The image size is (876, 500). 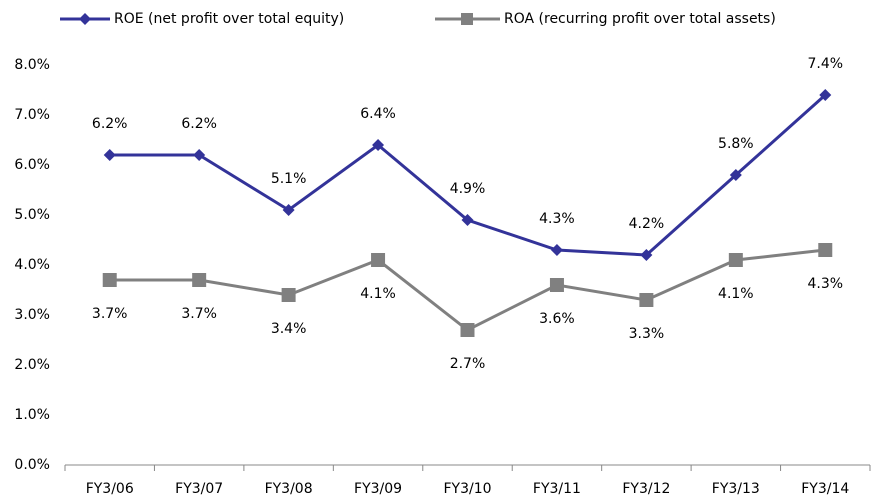 I want to click on y-tick-label: 3.0%, so click(x=32, y=315).